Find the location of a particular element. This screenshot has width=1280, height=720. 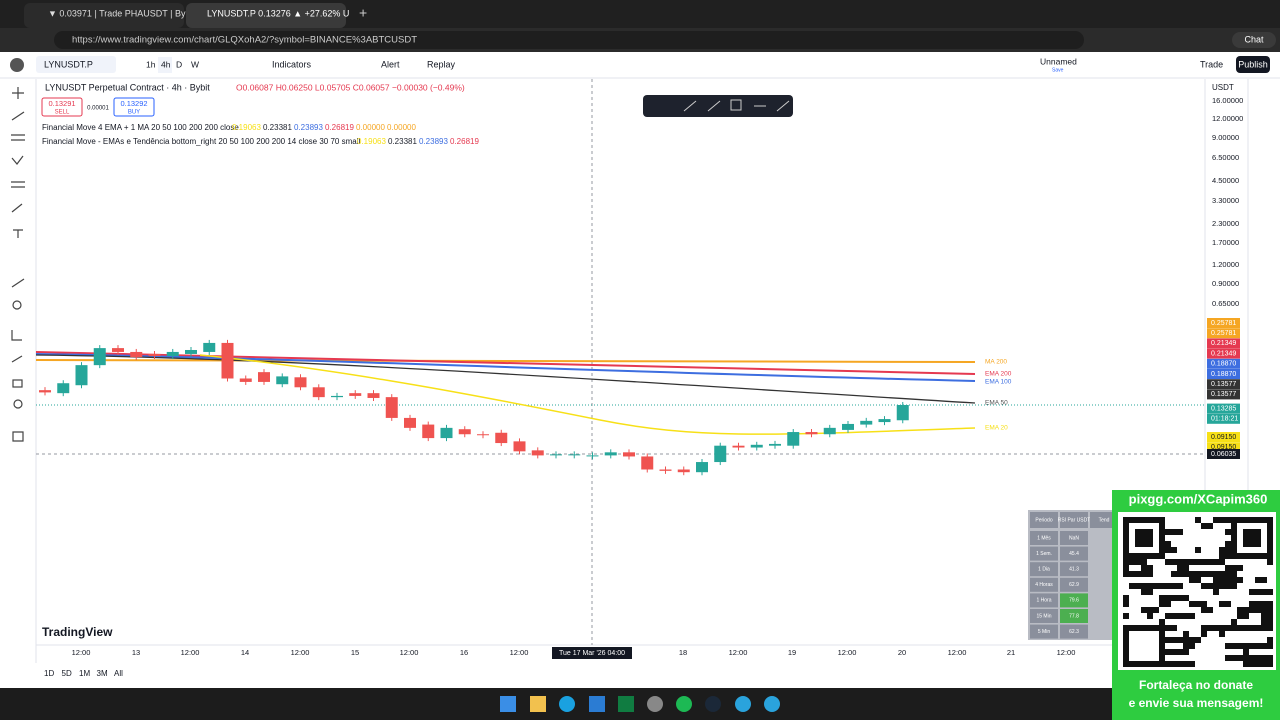

range-button: 5D is located at coordinates (67, 673).